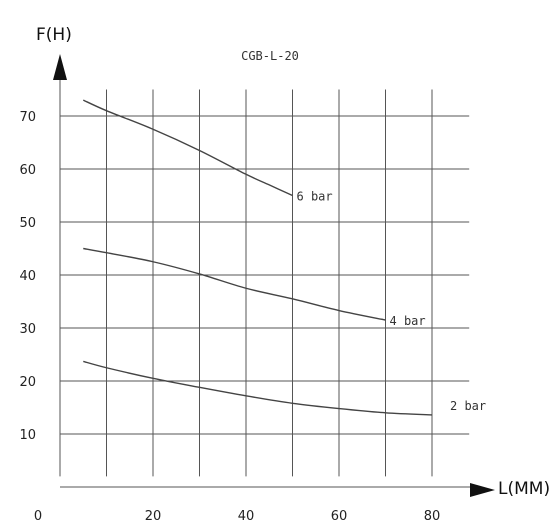  Describe the element at coordinates (27, 329) in the screenshot. I see `y-tick-label: 30` at that location.